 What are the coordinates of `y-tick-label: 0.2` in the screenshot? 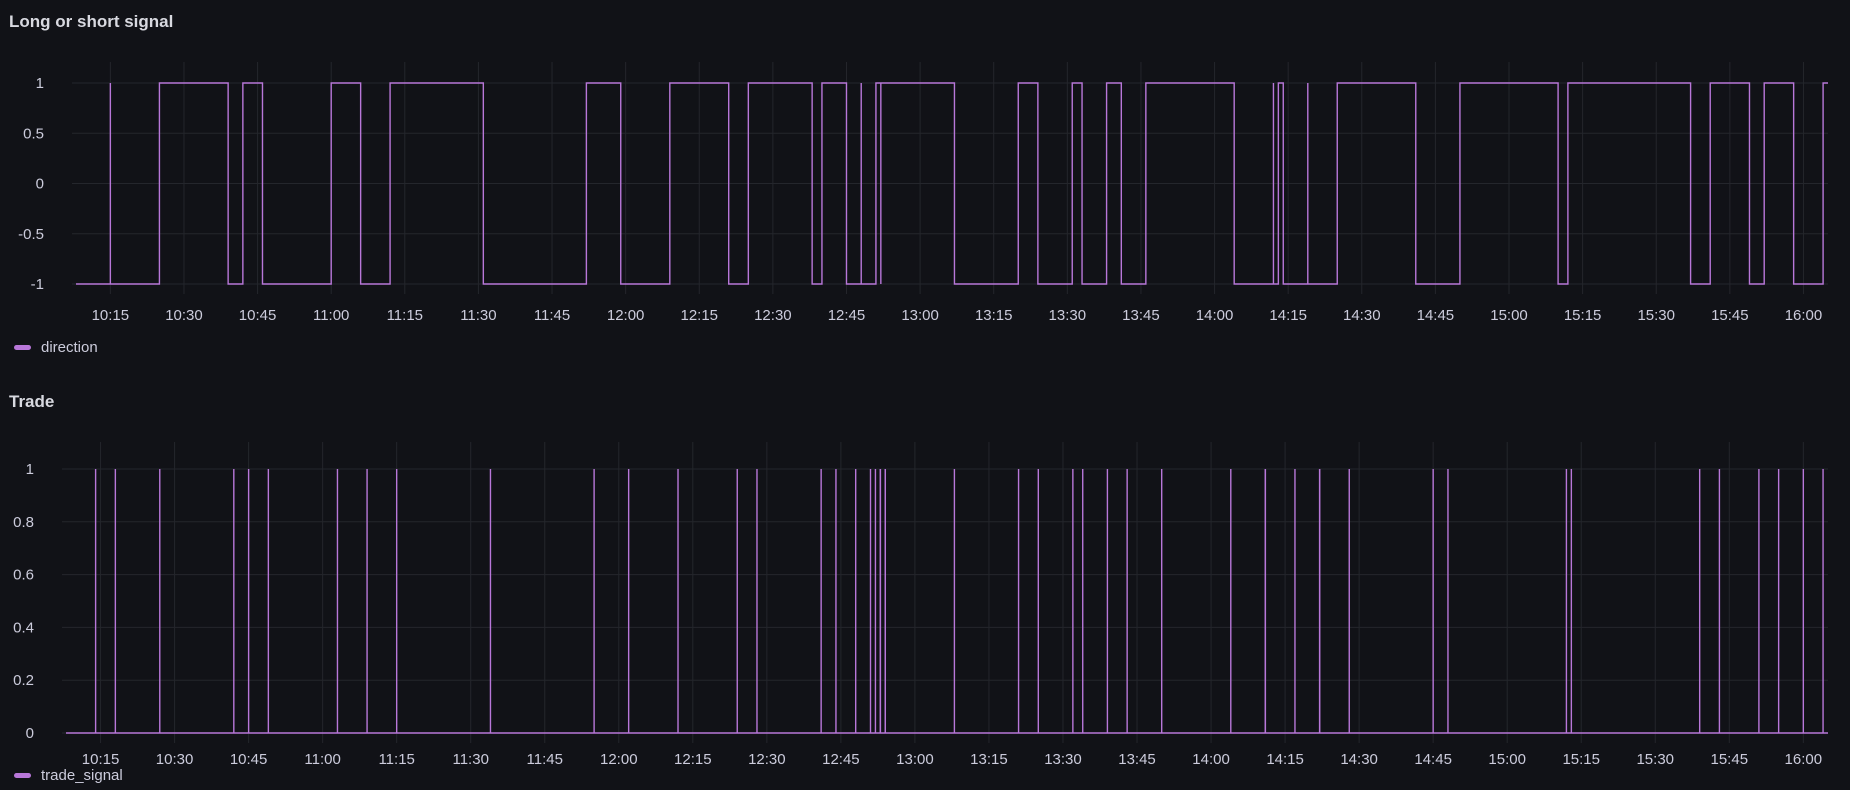 It's located at (23, 680).